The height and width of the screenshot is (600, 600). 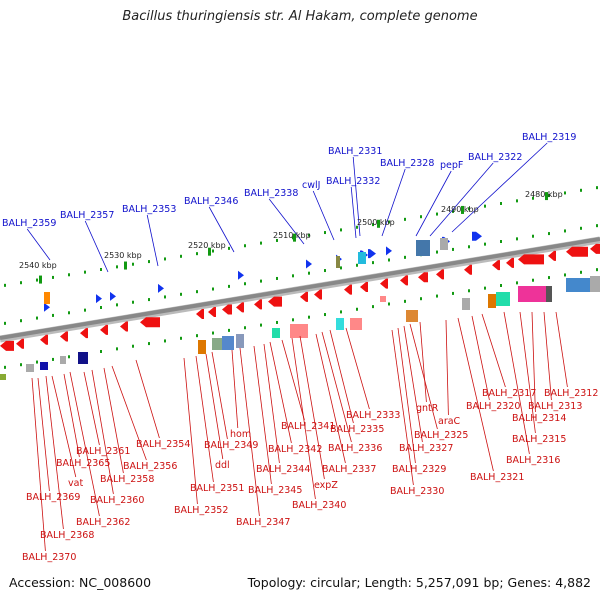 What do you see at coordinates (75, 483) in the screenshot?
I see `reverse-gene-label: vat` at bounding box center [75, 483].